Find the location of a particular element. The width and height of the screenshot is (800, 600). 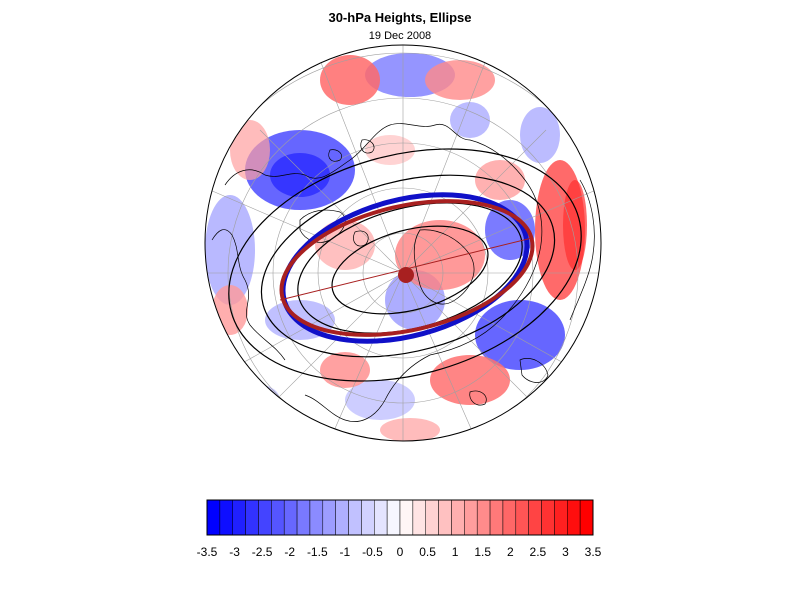

colorbar-tick-label: 2 is located at coordinates (510, 552).